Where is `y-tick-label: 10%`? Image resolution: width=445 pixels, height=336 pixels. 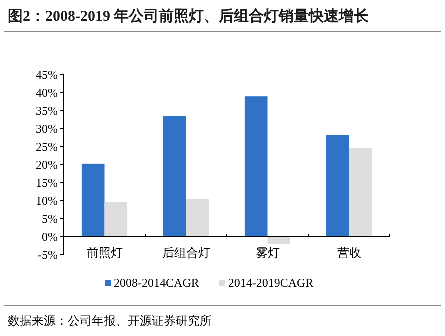
y-tick-label: 10% is located at coordinates (47, 201).